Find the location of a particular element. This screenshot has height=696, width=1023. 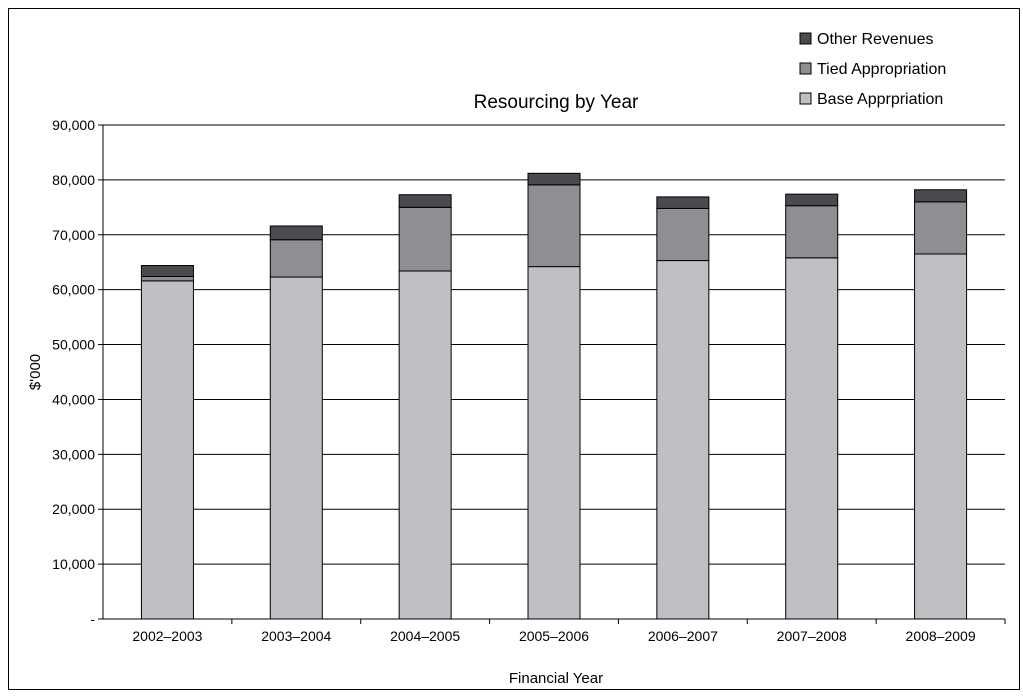

chart-title: Resourcing by Year is located at coordinates (556, 102).